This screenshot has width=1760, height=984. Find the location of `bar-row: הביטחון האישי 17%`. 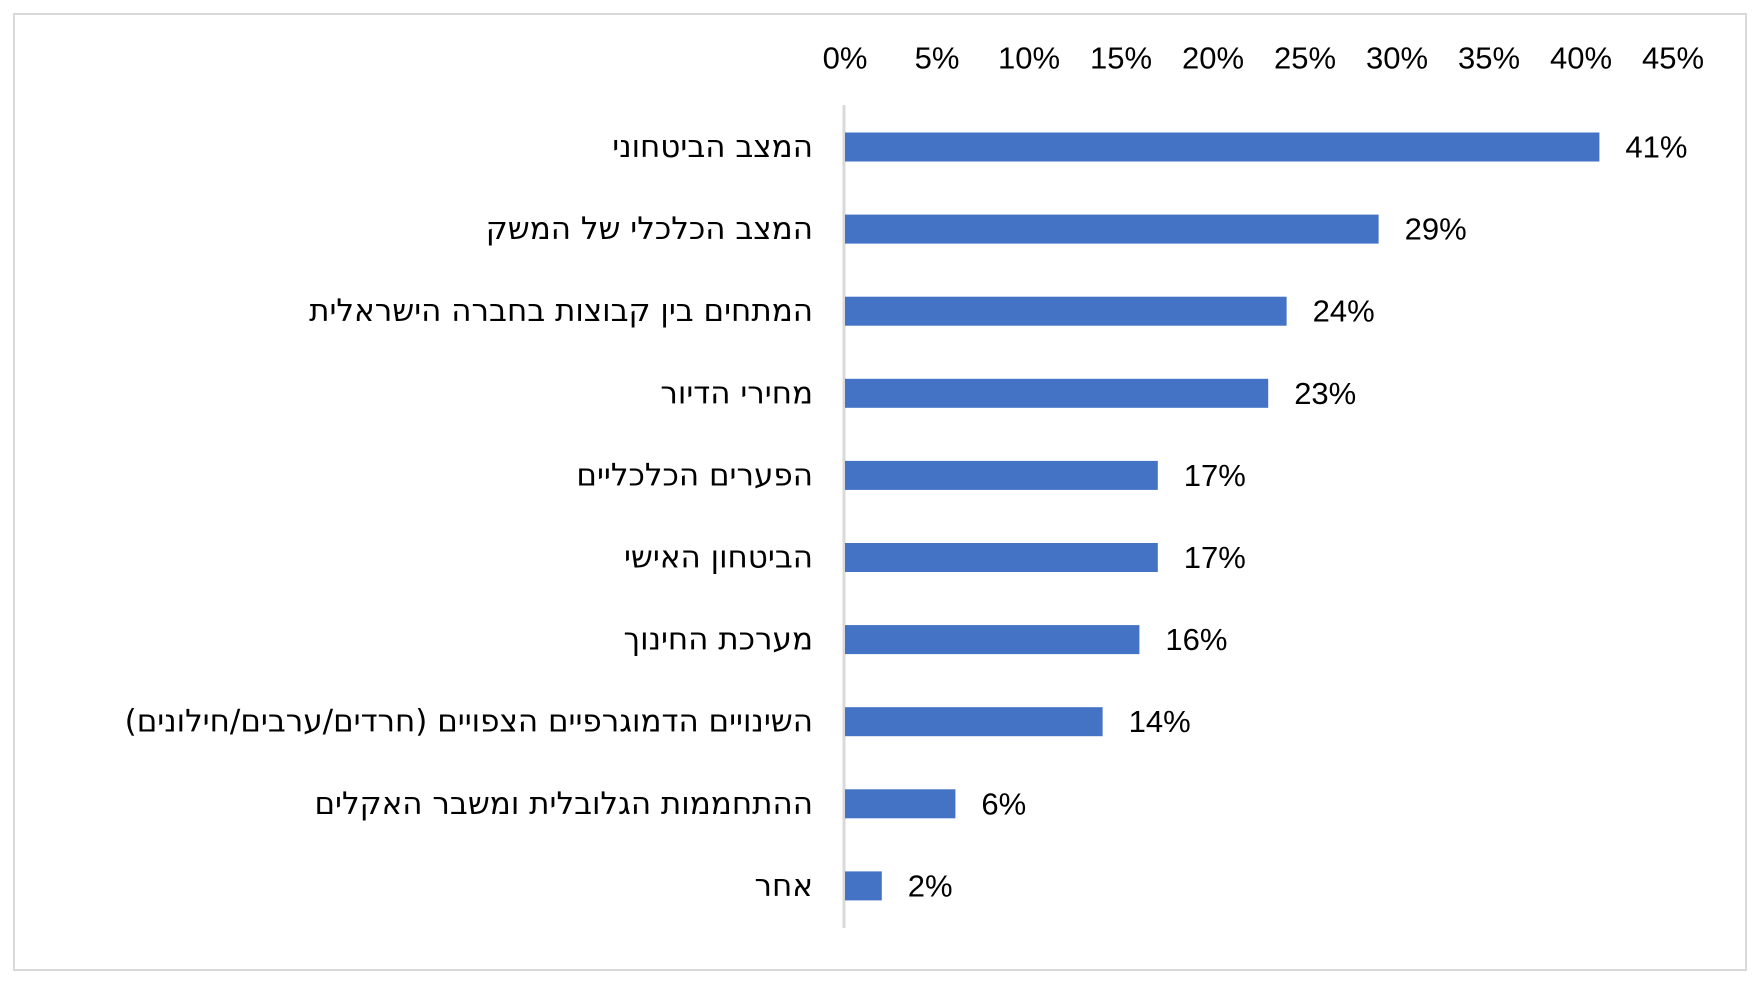

bar-row: הביטחון האישי 17% is located at coordinates (935, 558).